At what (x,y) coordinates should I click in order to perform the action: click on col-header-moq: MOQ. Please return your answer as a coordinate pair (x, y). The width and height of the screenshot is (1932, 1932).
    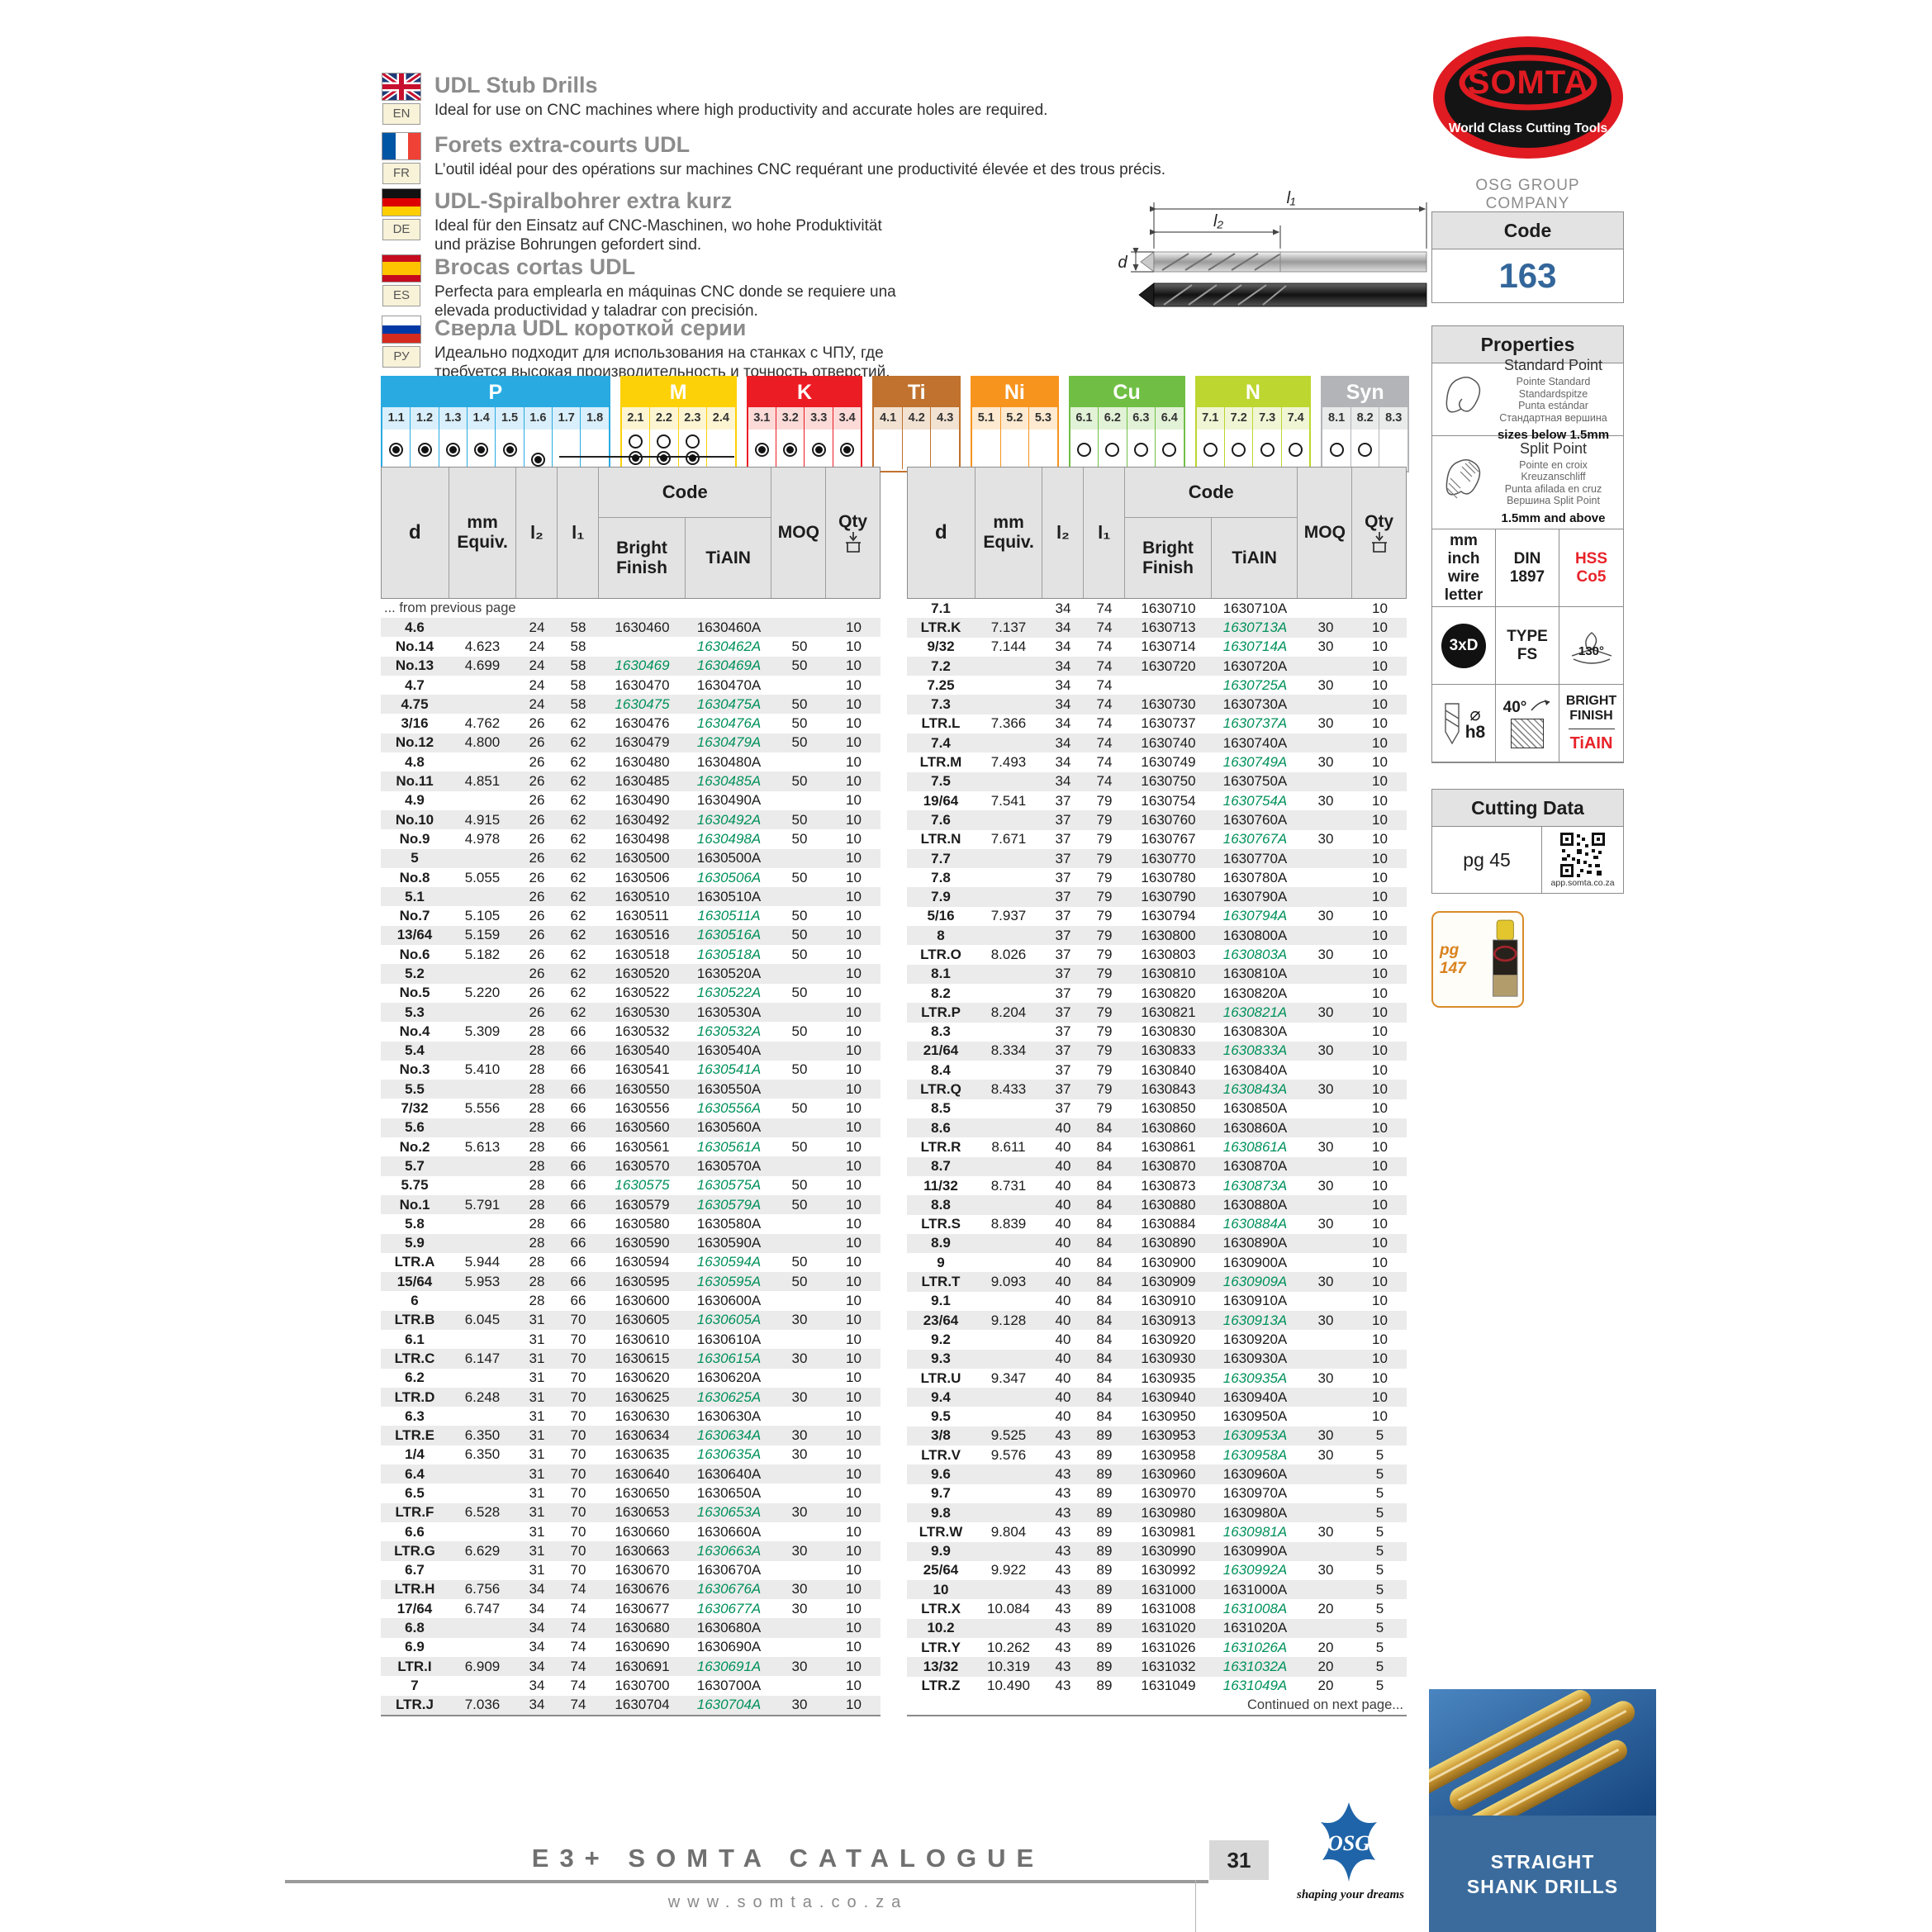
    Looking at the image, I should click on (1326, 533).